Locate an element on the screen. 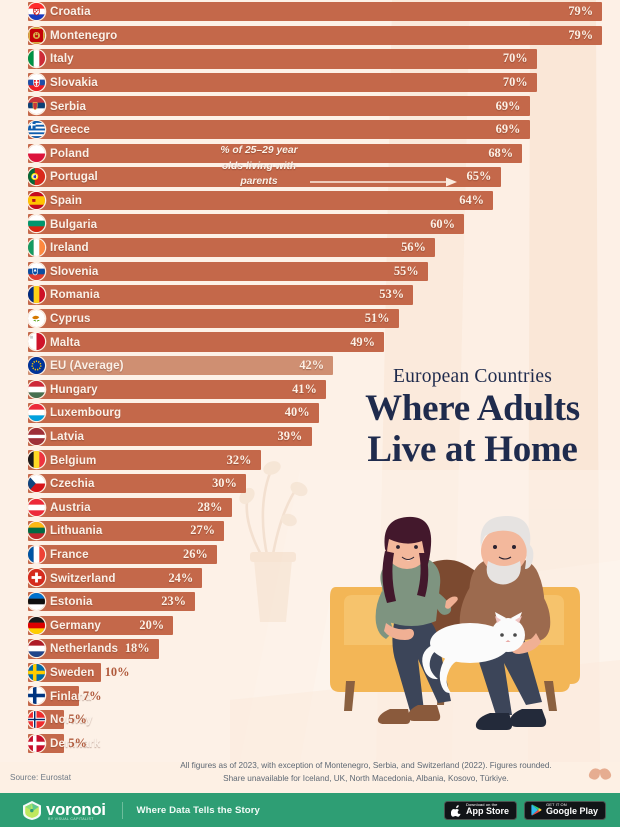 The height and width of the screenshot is (827, 620). country-label: Lithuania is located at coordinates (76, 531).